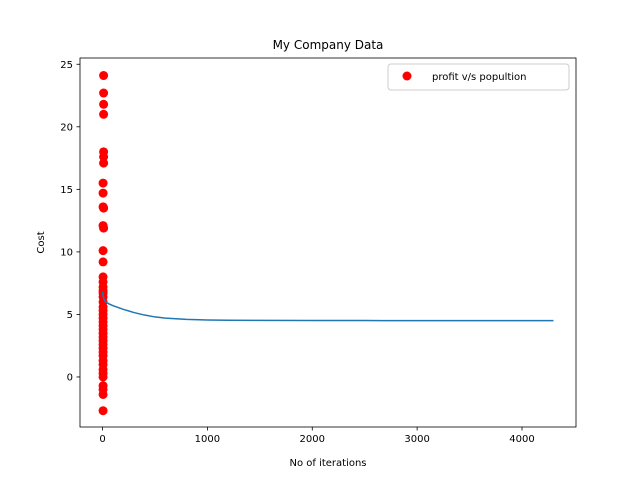  I want to click on y-axis-label: Cost, so click(41, 242).